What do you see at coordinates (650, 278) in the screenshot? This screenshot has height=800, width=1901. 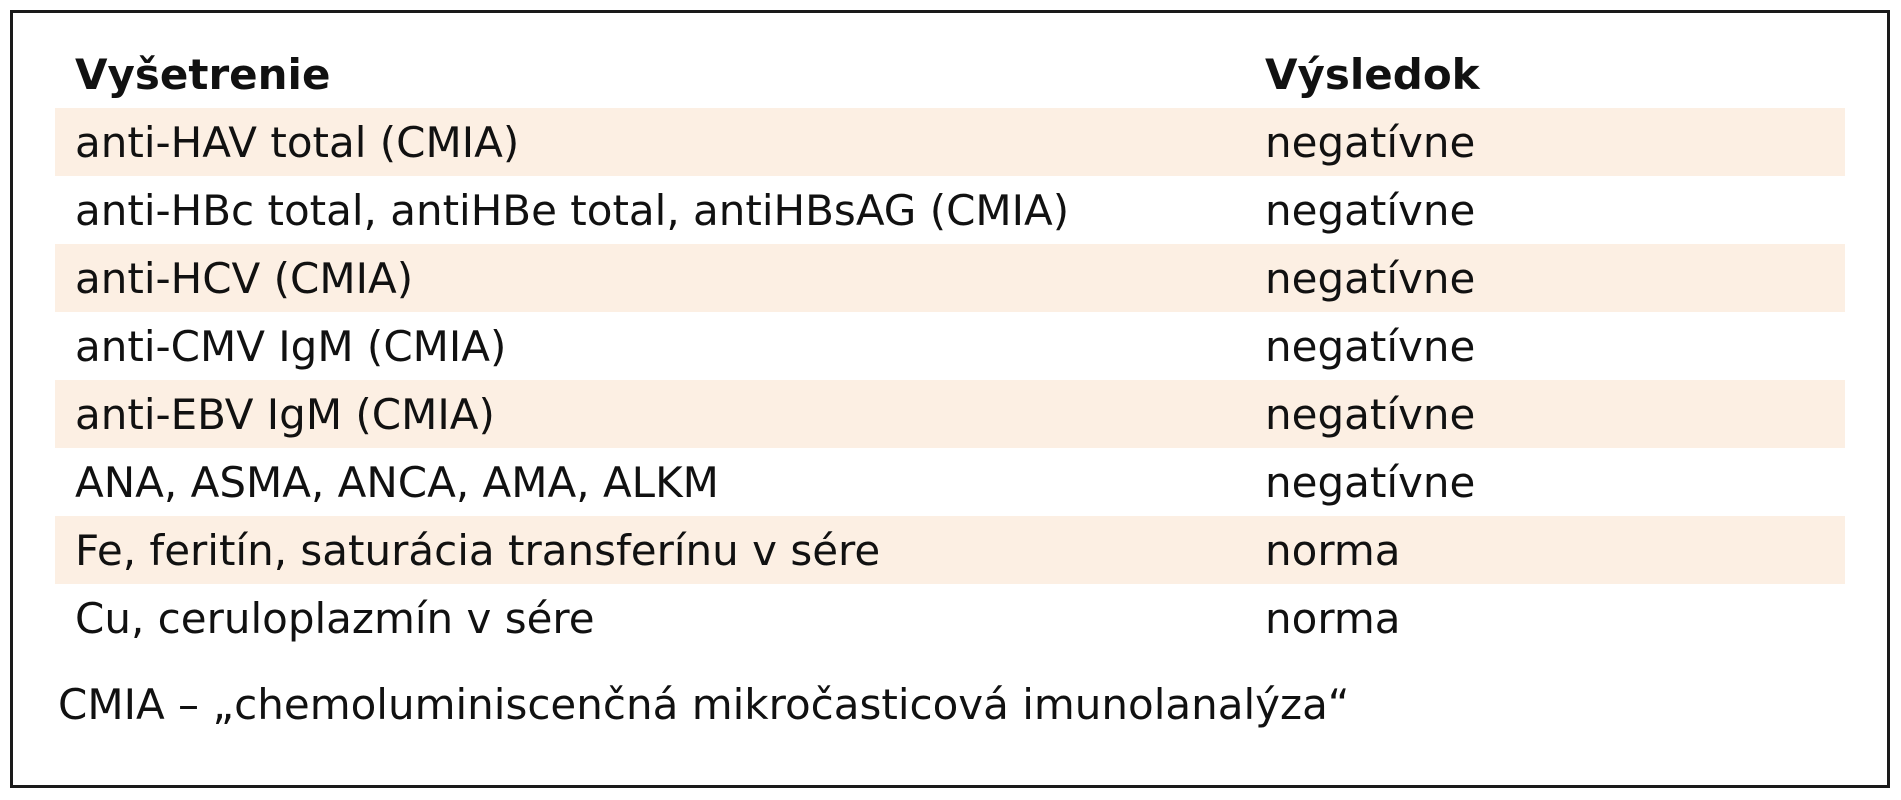 I see `test-name-cell: anti-HCV (CMIA)` at bounding box center [650, 278].